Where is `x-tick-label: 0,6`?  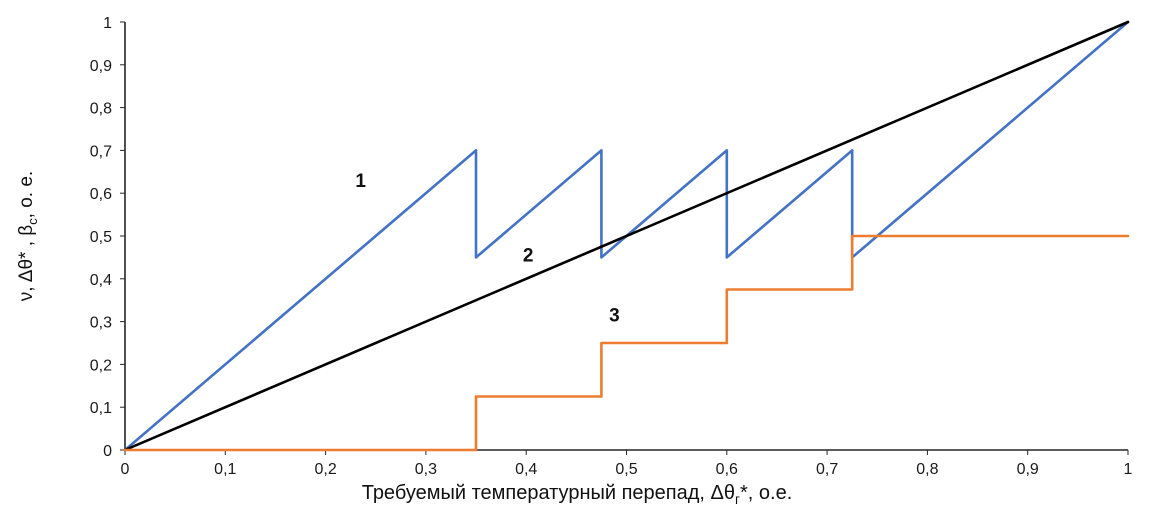
x-tick-label: 0,6 is located at coordinates (727, 469).